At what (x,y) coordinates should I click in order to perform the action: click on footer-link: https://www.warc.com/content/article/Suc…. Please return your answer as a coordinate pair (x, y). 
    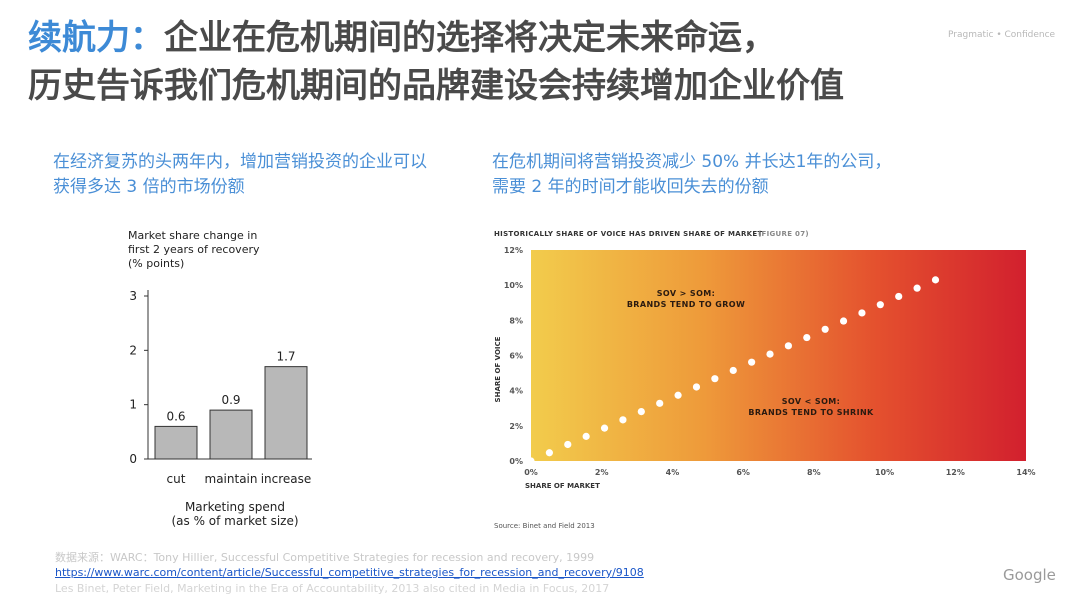
    Looking at the image, I should click on (349, 572).